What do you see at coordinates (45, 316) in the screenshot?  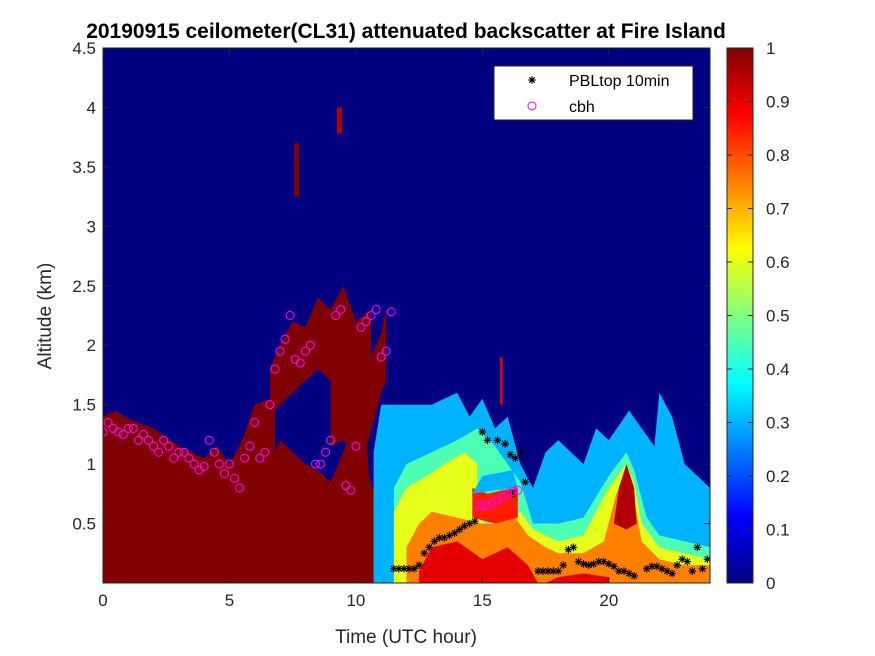 I see `y-axis-label: Altitude (km)` at bounding box center [45, 316].